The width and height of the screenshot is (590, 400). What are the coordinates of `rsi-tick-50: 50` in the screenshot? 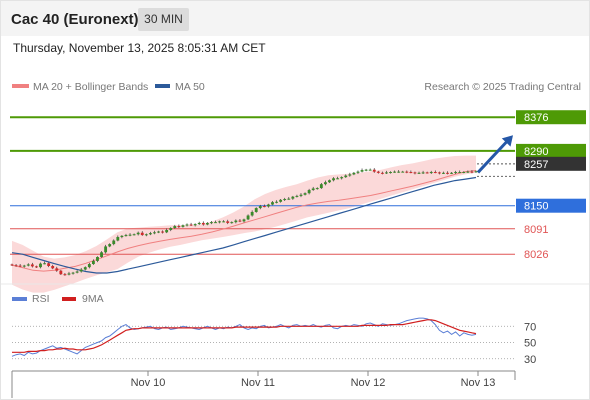 It's located at (530, 344).